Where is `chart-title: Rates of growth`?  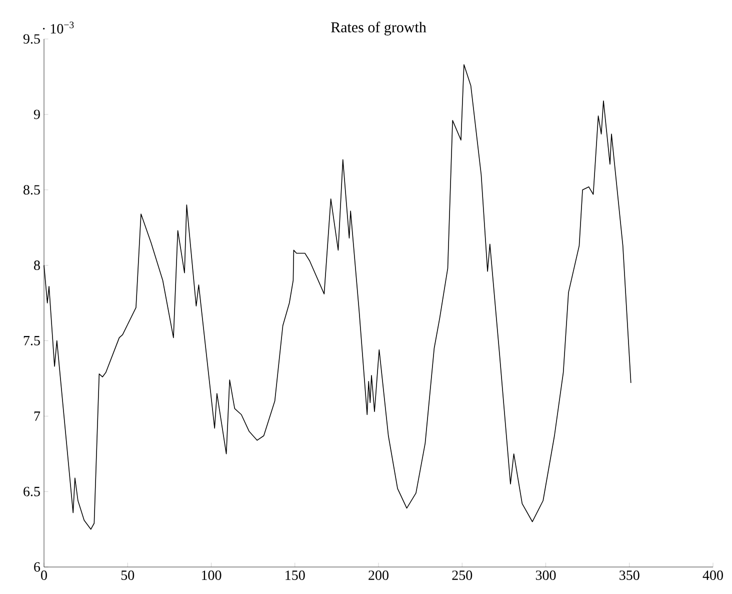 chart-title: Rates of growth is located at coordinates (378, 29).